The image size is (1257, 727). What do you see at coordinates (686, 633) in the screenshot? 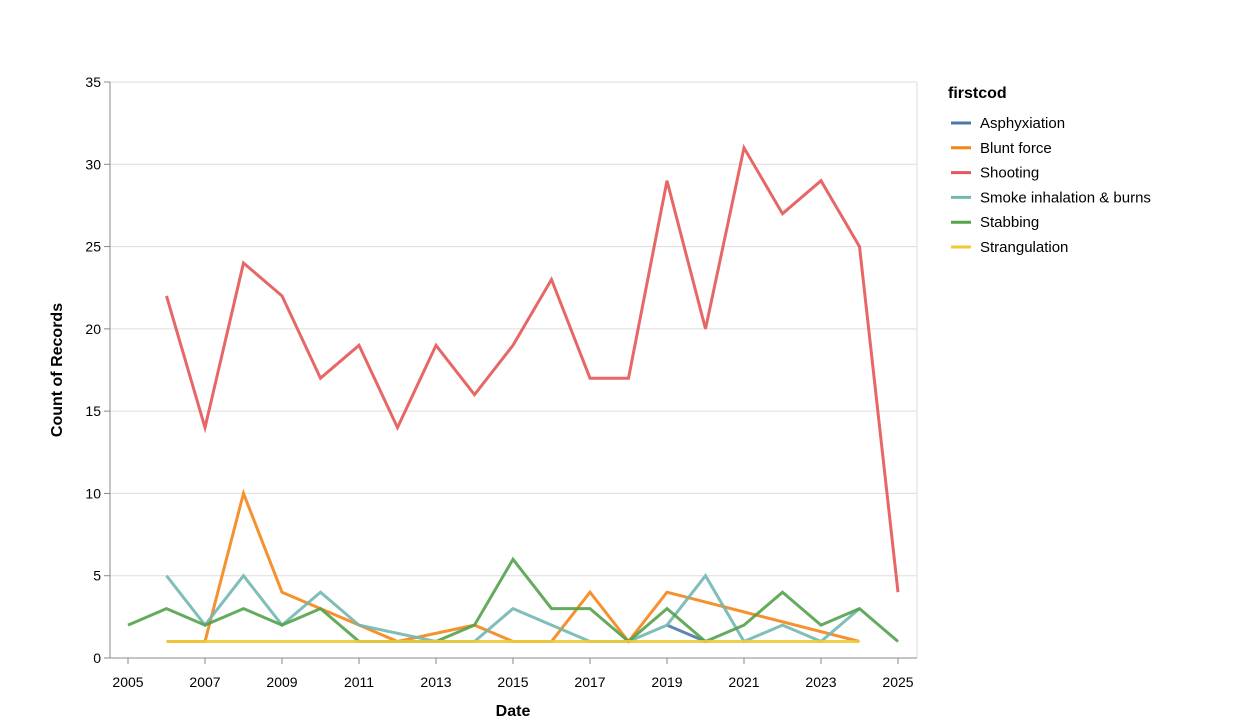
I see `series-line-asphyxiation` at bounding box center [686, 633].